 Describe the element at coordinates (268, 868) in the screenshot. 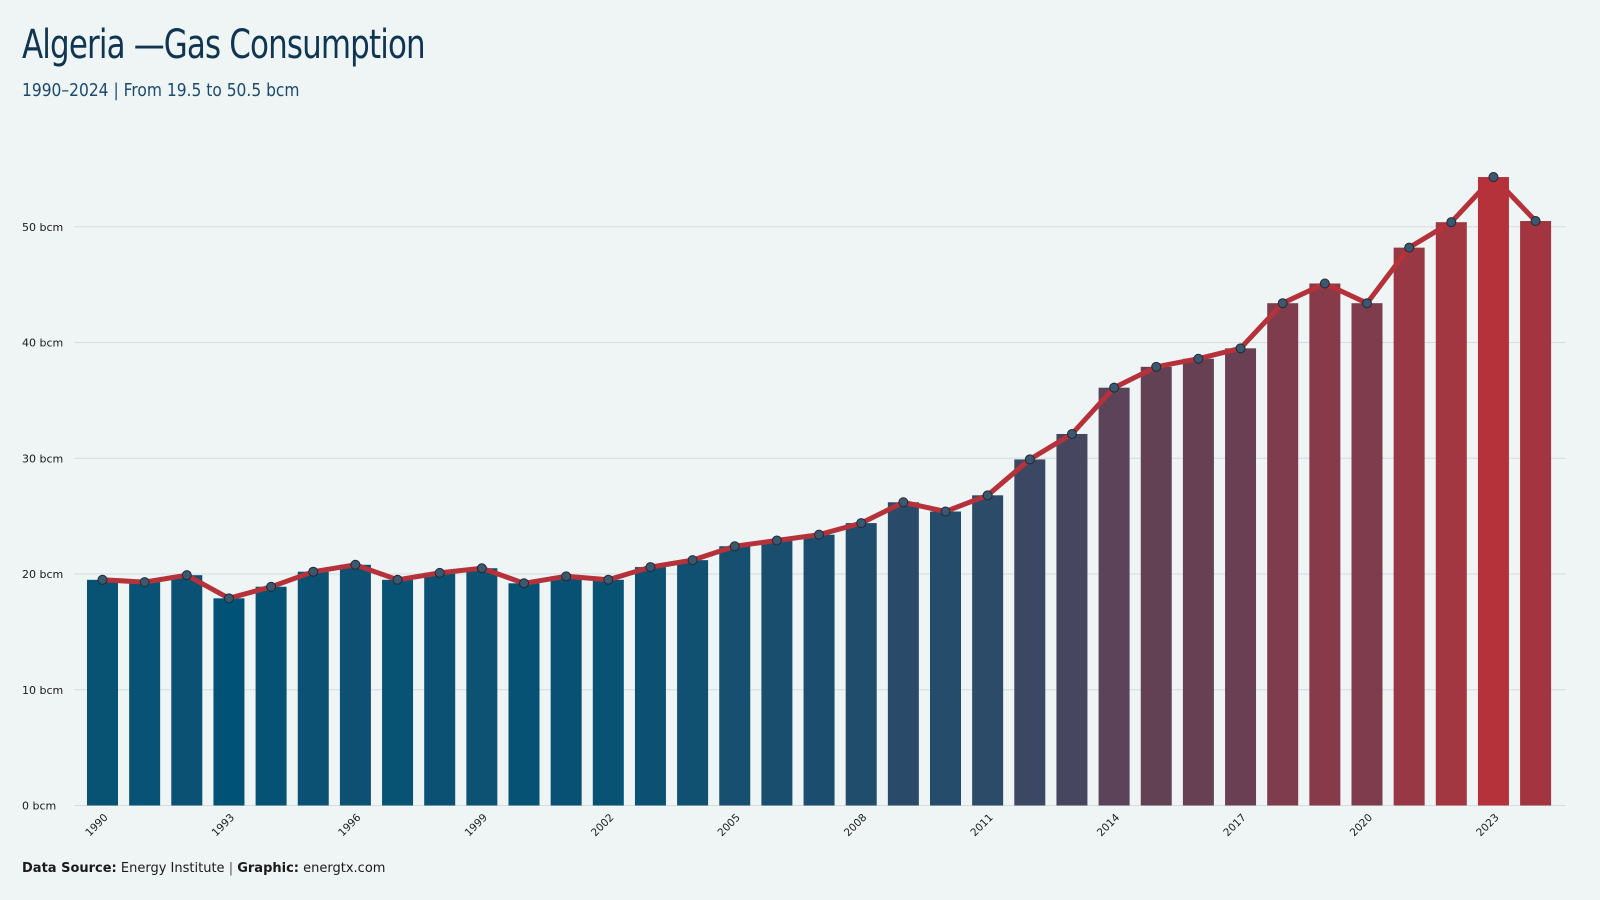

I see `graphic-label: Graphic:` at that location.